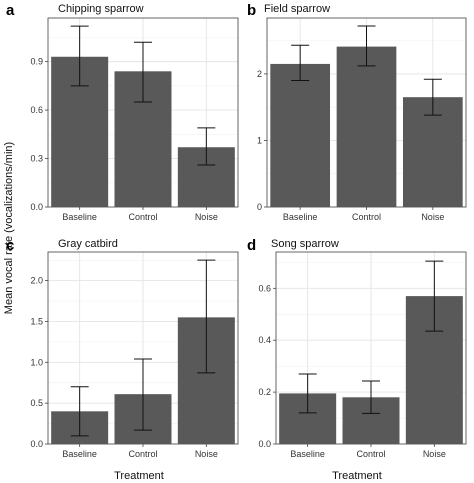 The height and width of the screenshot is (483, 474). What do you see at coordinates (36, 159) in the screenshot?
I see `y-tick-label: 0.3` at bounding box center [36, 159].